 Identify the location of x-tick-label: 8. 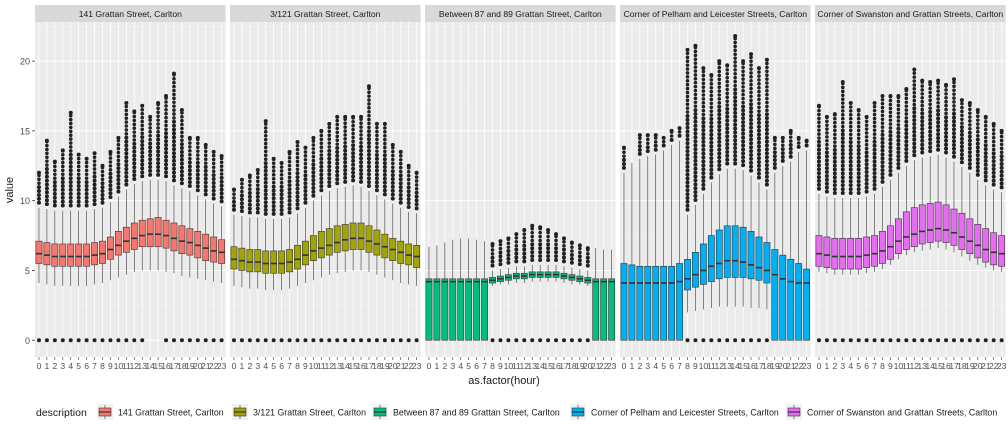
(297, 366).